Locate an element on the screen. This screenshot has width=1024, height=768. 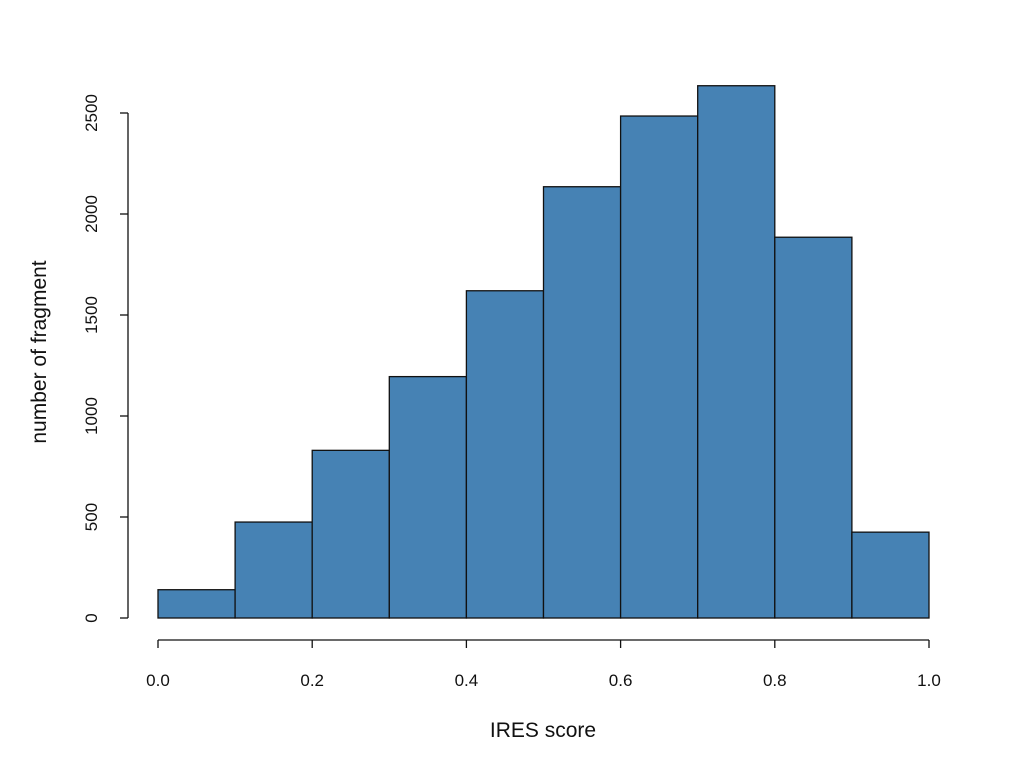
x-axis: 0.0 0.2 0.4 0.6 0.8 1.0 is located at coordinates (543, 664).